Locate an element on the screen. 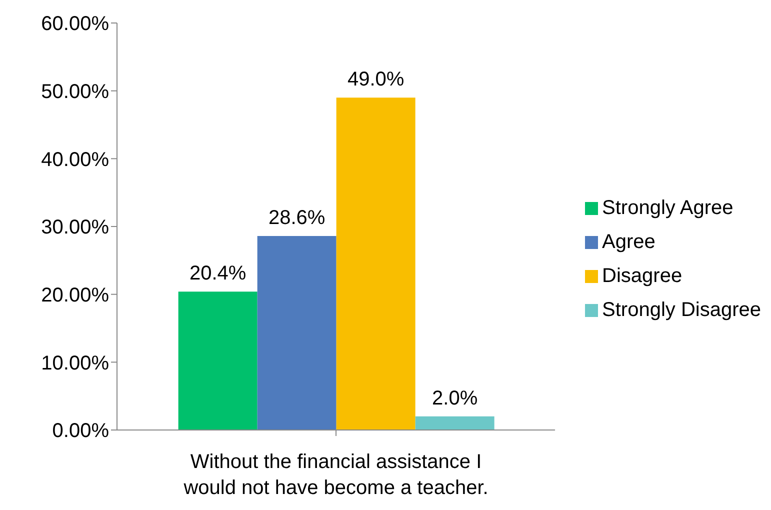 The height and width of the screenshot is (510, 771). x-tick-label: Without the financial assistance I would not have become a teacher. is located at coordinates (335, 475).